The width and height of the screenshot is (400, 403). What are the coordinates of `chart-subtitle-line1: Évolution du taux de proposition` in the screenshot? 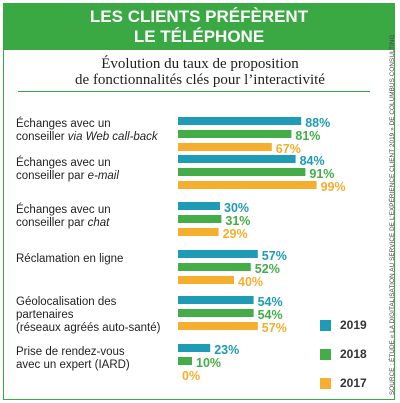 It's located at (200, 64).